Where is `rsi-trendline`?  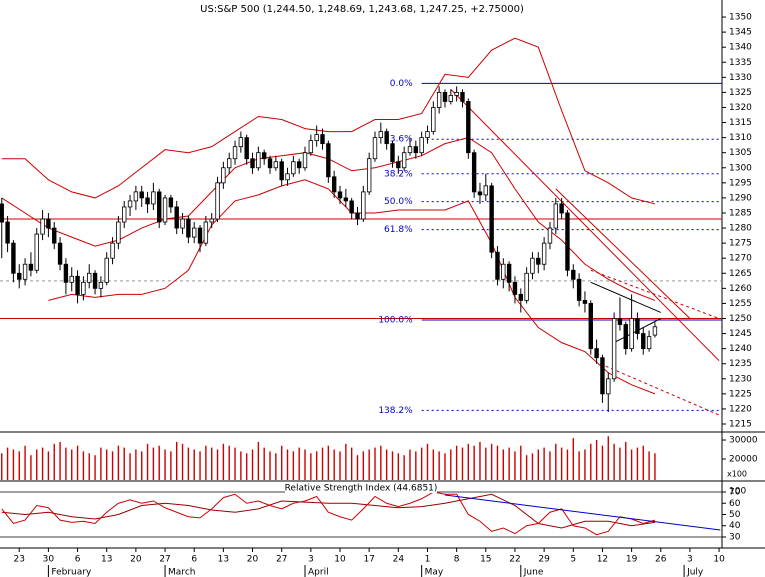
rsi-trendline is located at coordinates (582, 512).